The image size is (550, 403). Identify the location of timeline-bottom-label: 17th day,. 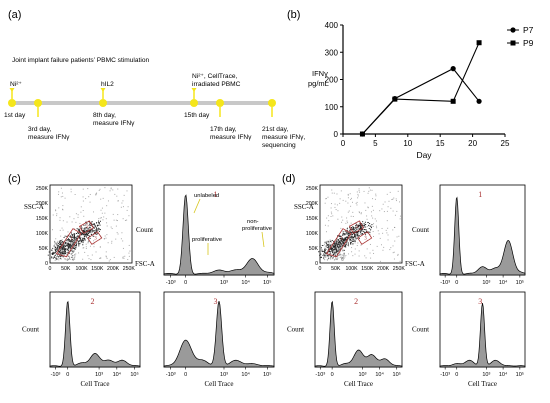
(223, 129).